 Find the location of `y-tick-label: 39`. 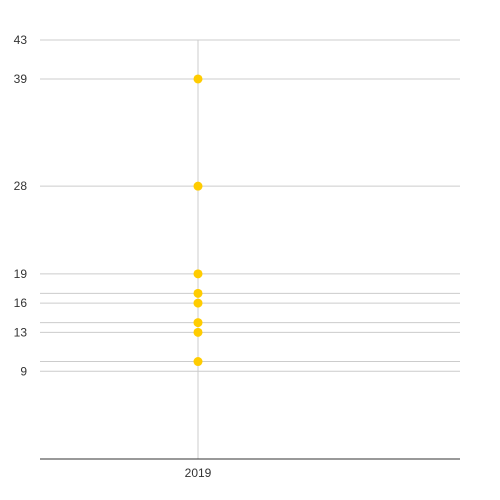

y-tick-label: 39 is located at coordinates (21, 79).